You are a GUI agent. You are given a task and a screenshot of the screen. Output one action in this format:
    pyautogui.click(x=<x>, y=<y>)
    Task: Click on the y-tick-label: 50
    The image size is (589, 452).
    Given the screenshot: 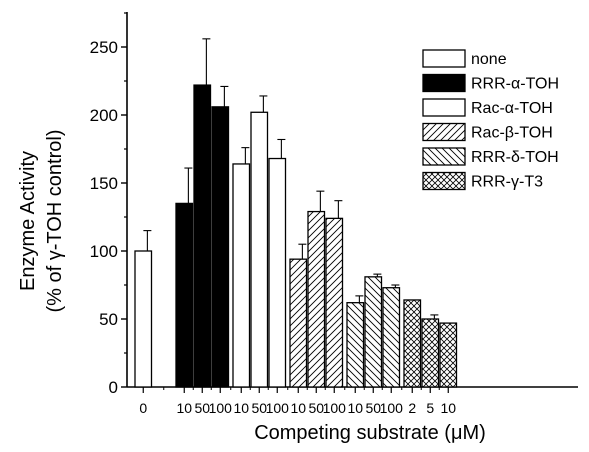 What is the action you would take?
    pyautogui.click(x=108, y=319)
    